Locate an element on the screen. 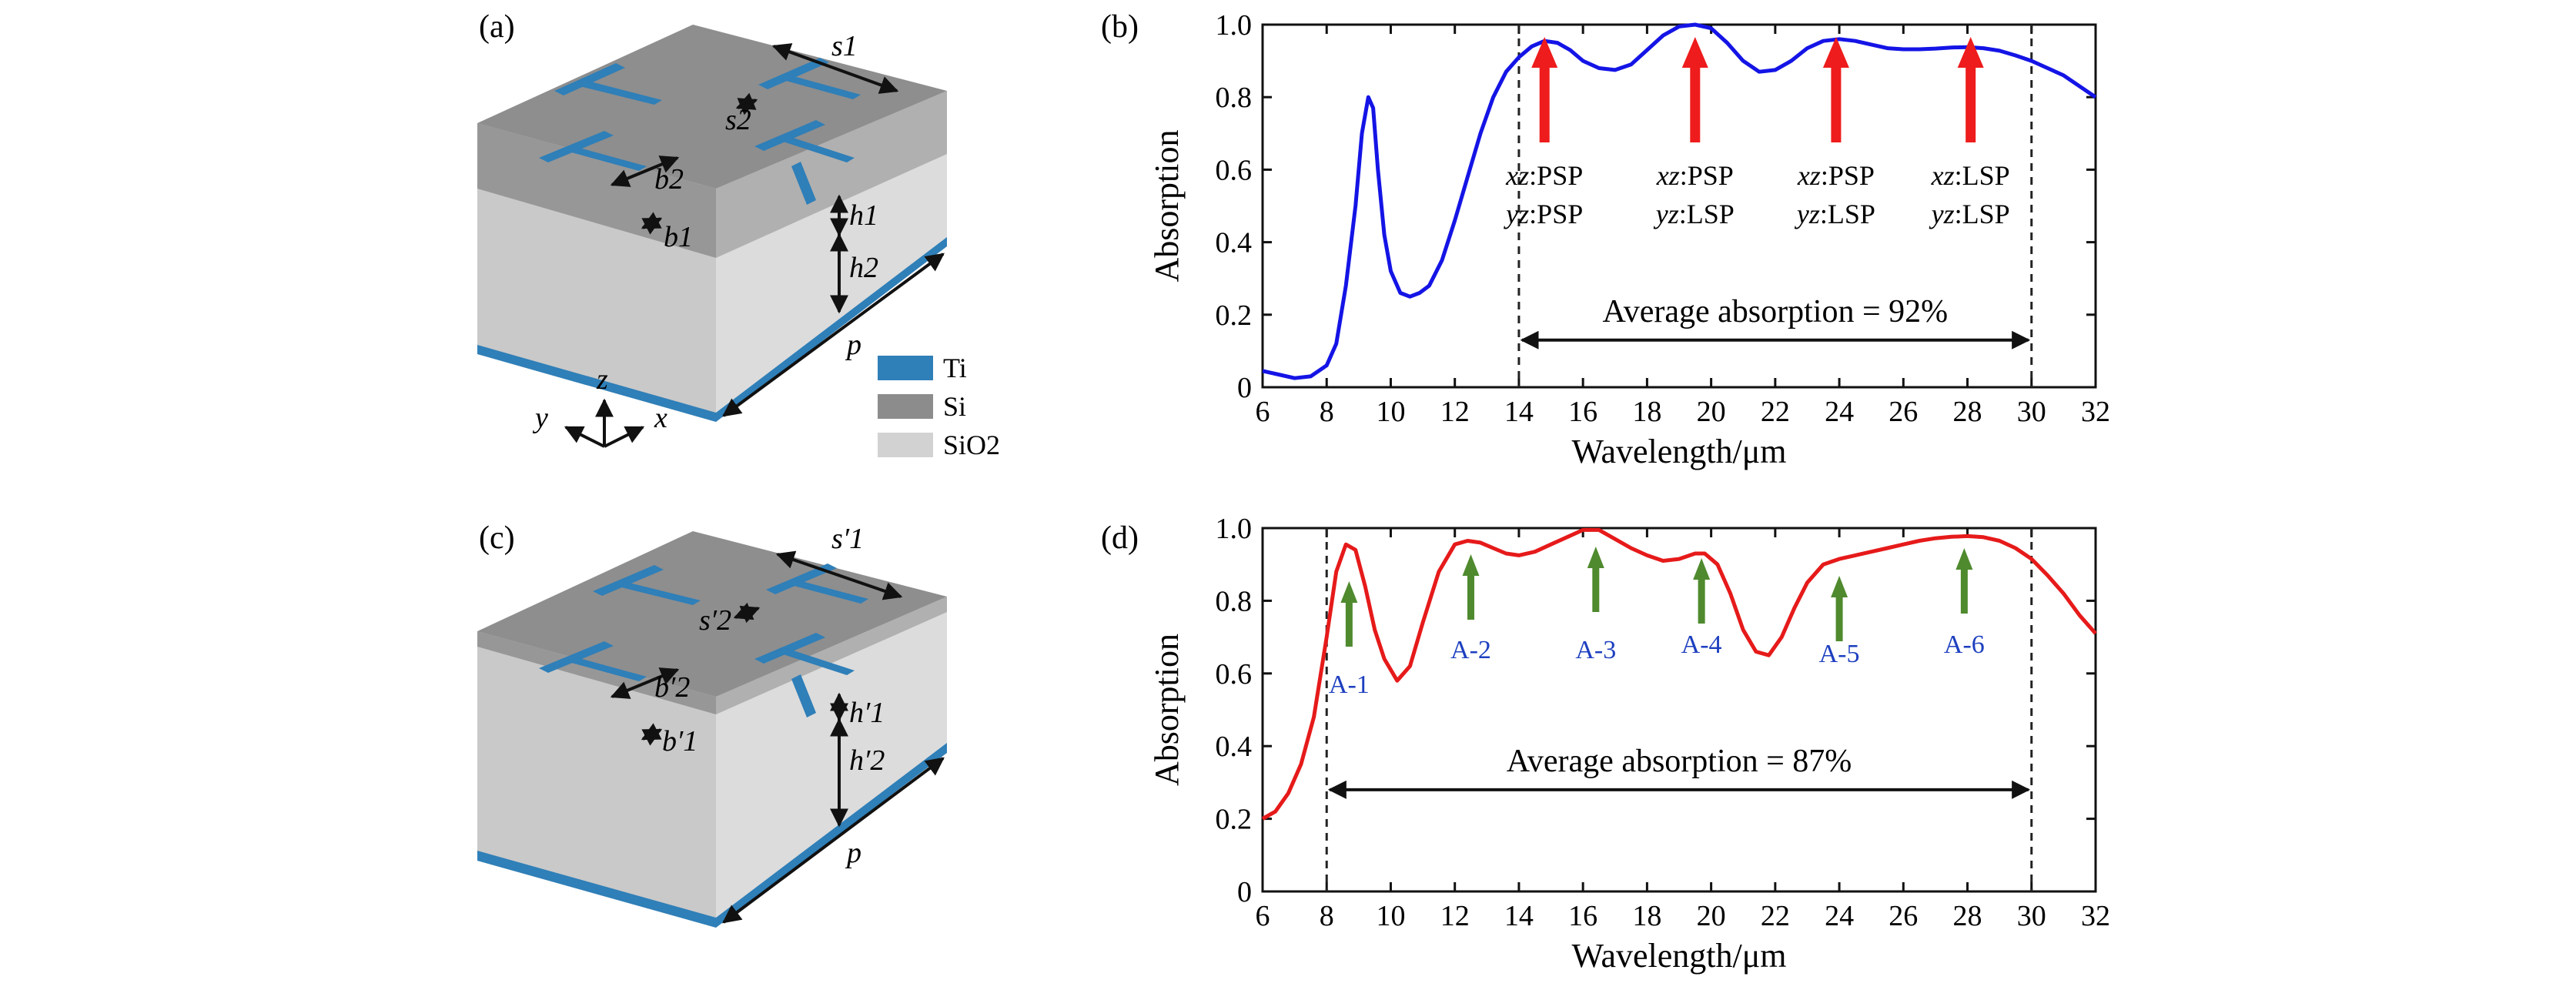 This screenshot has width=2576, height=1000. label-c-b1: b′1 is located at coordinates (680, 741).